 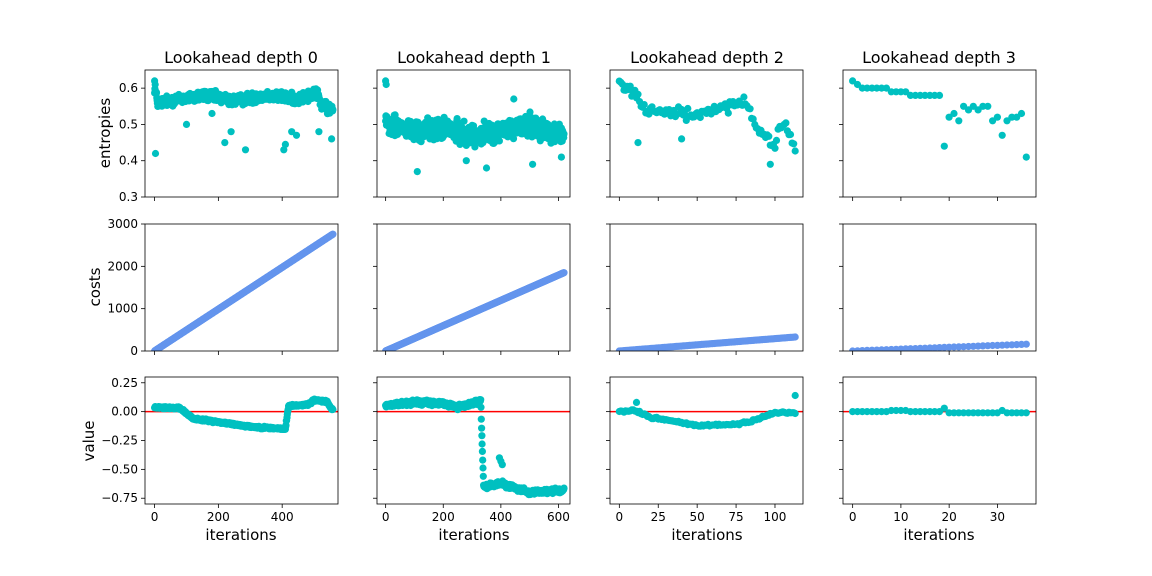 I want to click on subplot-value-depth-1: 0 200 400 600, so click(x=472, y=450).